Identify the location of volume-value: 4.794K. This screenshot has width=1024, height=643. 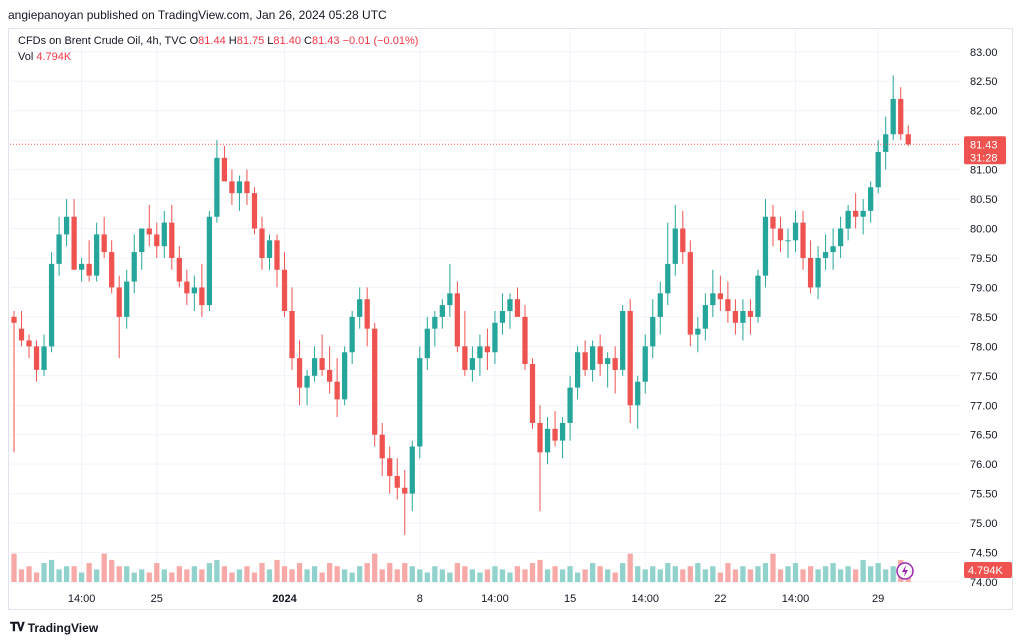
(54, 57).